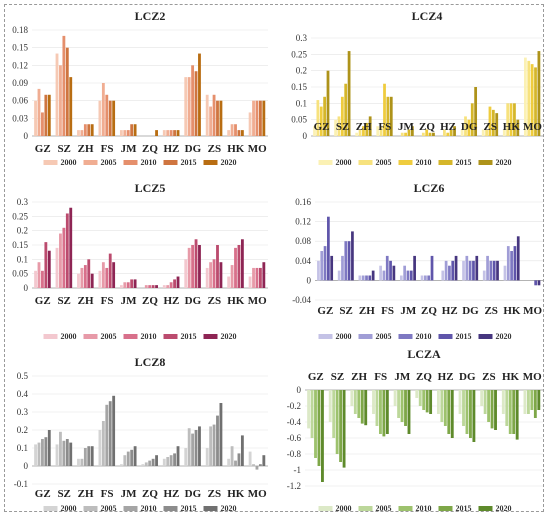 This screenshot has height=518, width=550. I want to click on bar-zq-2000, so click(417, 394).